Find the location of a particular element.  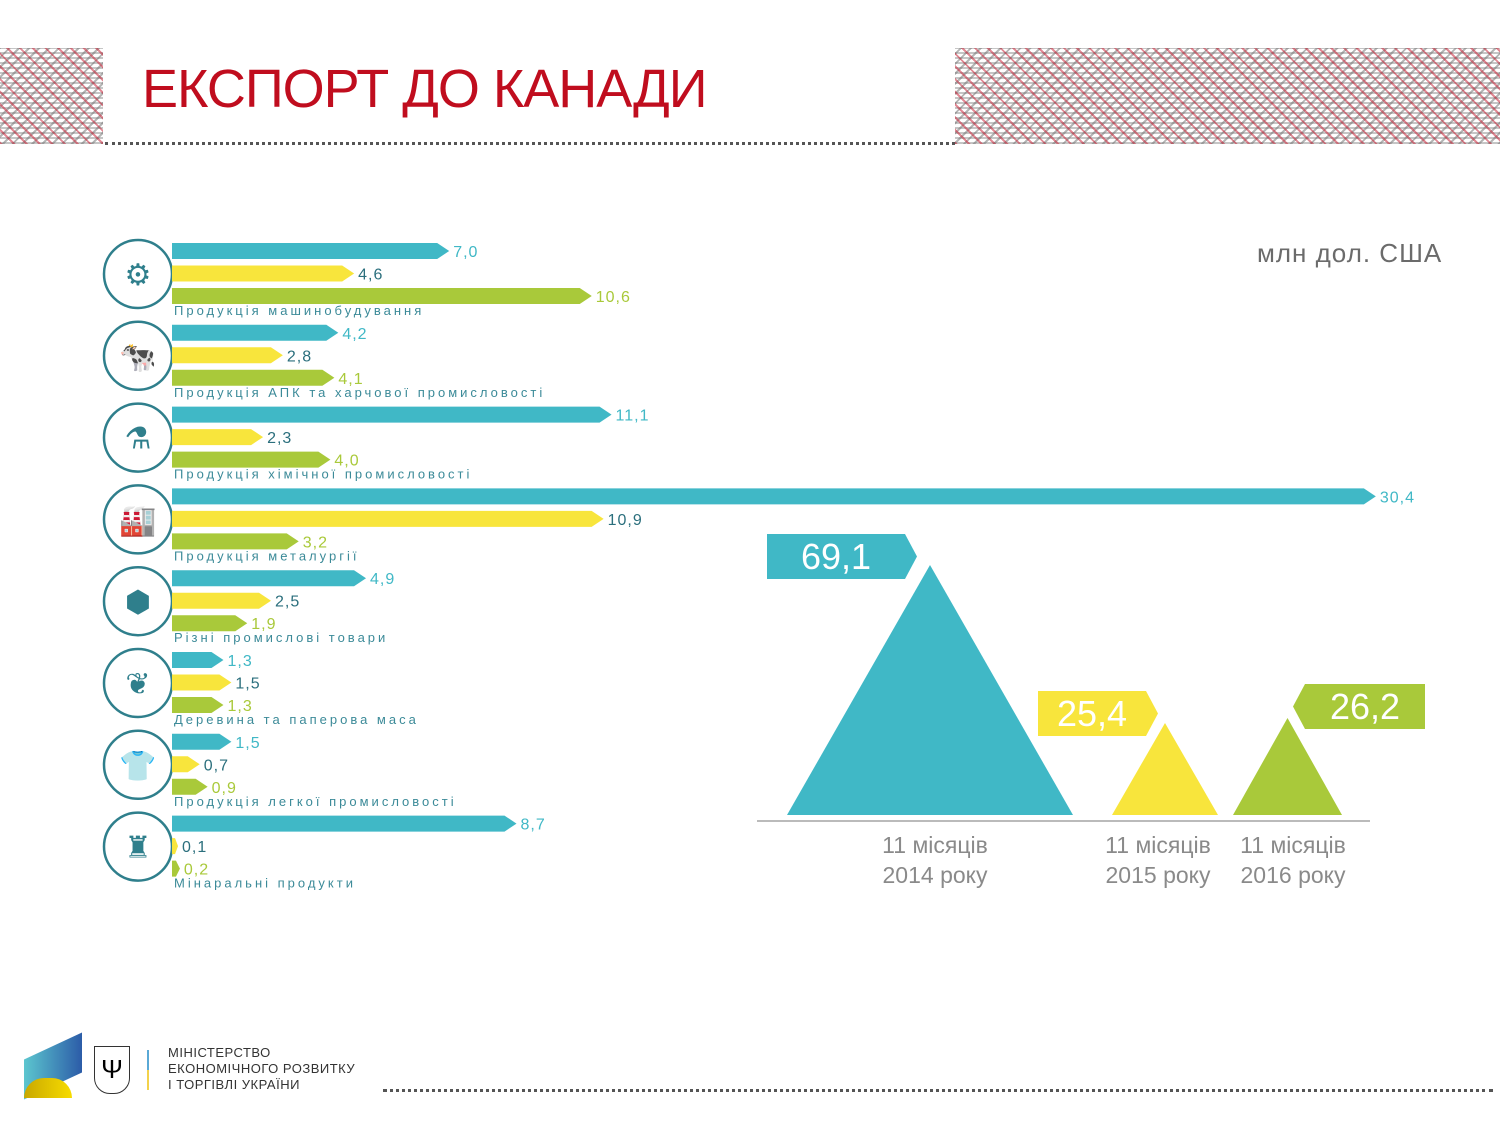

bar-value-label: 2,3 is located at coordinates (279, 438).